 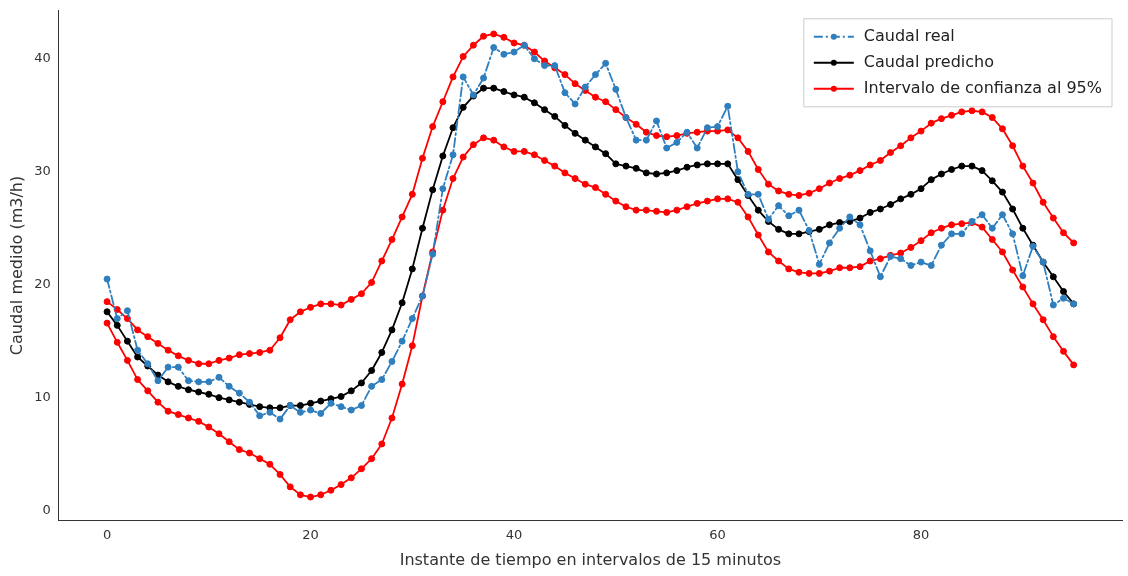 What do you see at coordinates (42, 397) in the screenshot?
I see `y-tick-label: 10` at bounding box center [42, 397].